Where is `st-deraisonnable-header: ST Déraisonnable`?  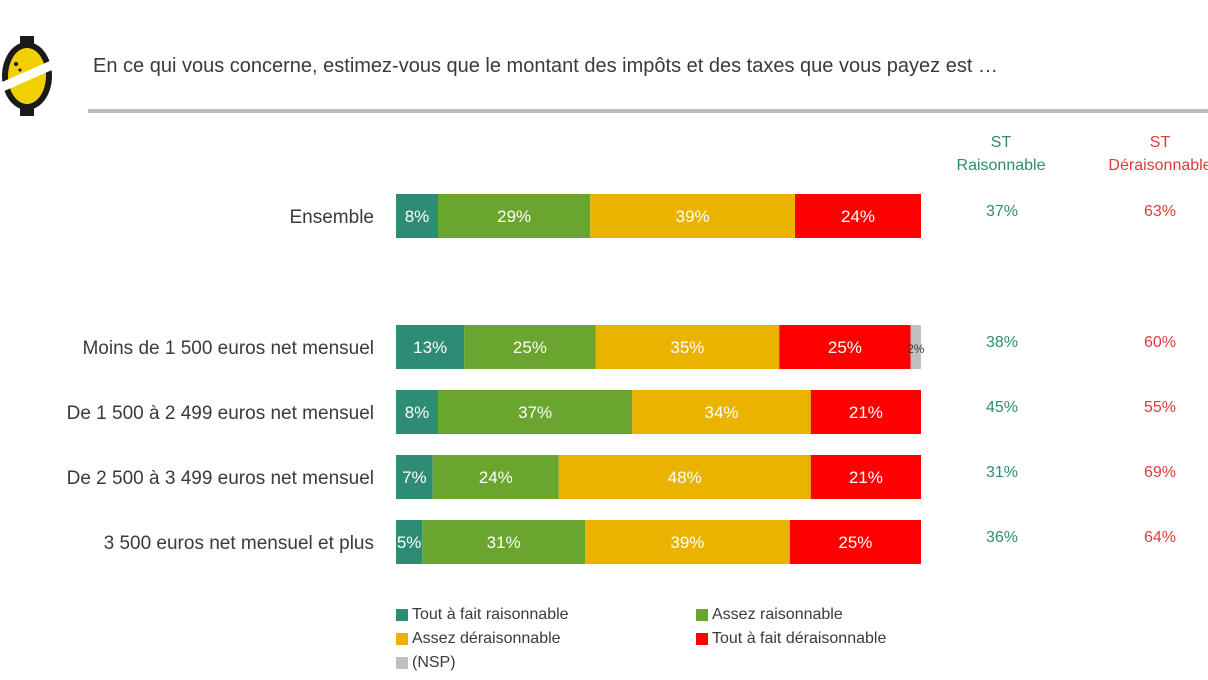
st-deraisonnable-header: ST Déraisonnable is located at coordinates (1158, 154).